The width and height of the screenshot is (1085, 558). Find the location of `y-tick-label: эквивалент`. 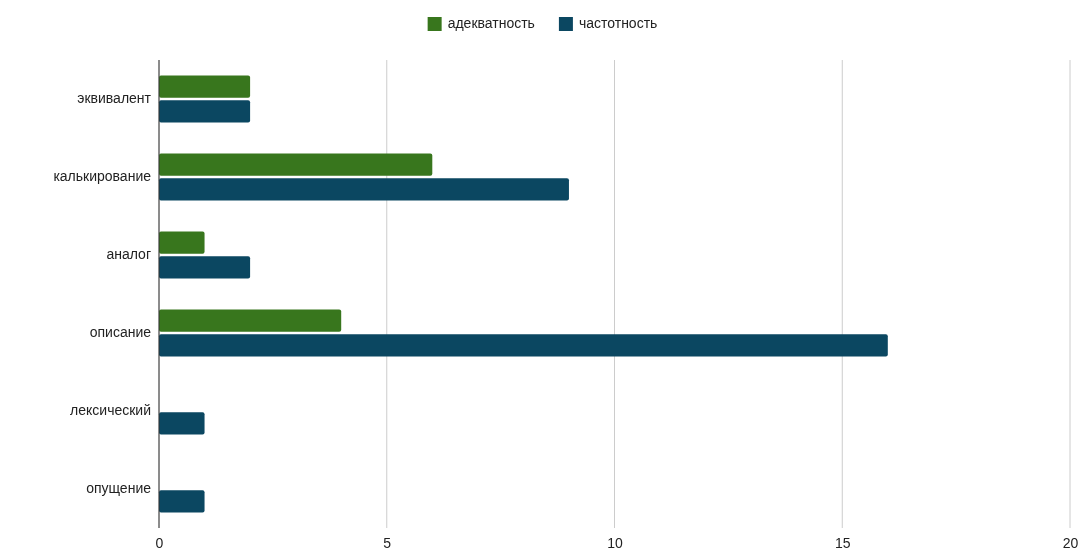

y-tick-label: эквивалент is located at coordinates (114, 98).